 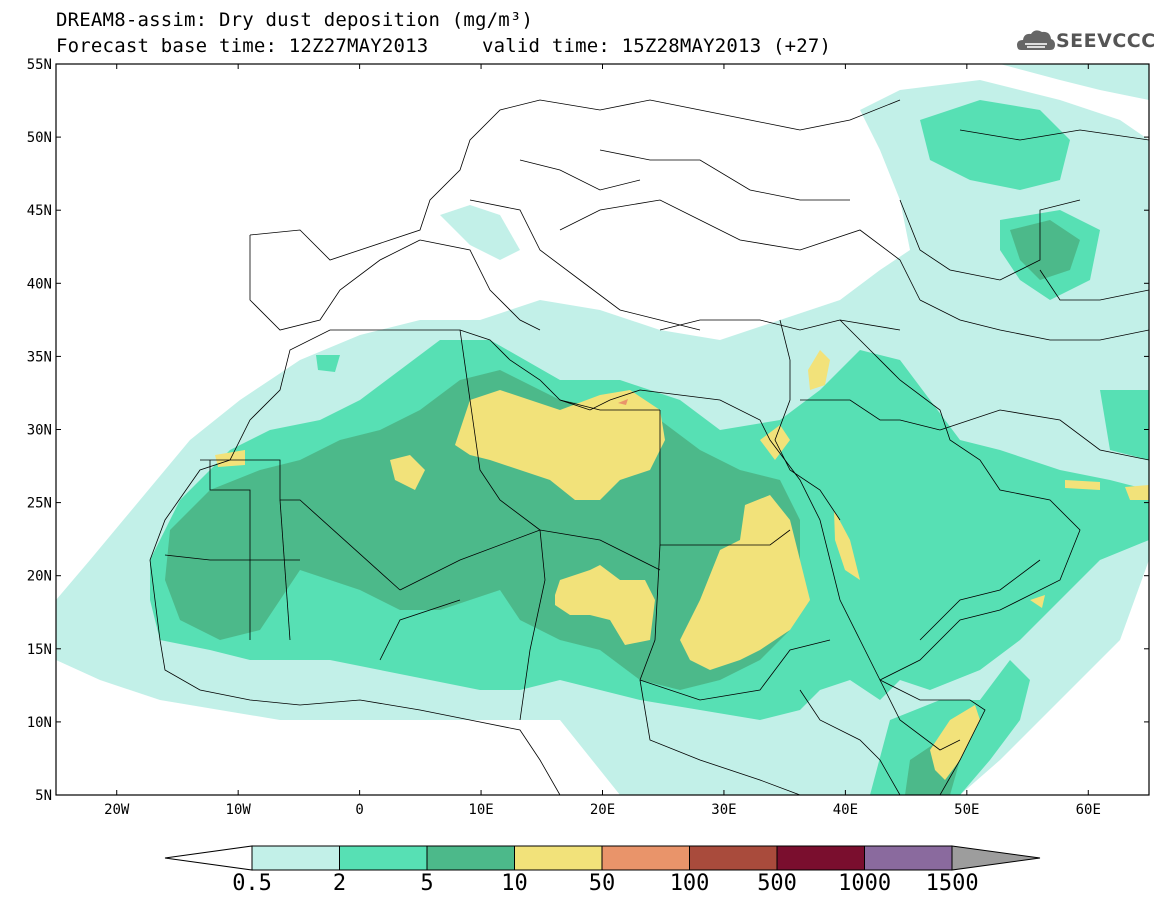 I want to click on lon-label: 60E, so click(x=1088, y=810).